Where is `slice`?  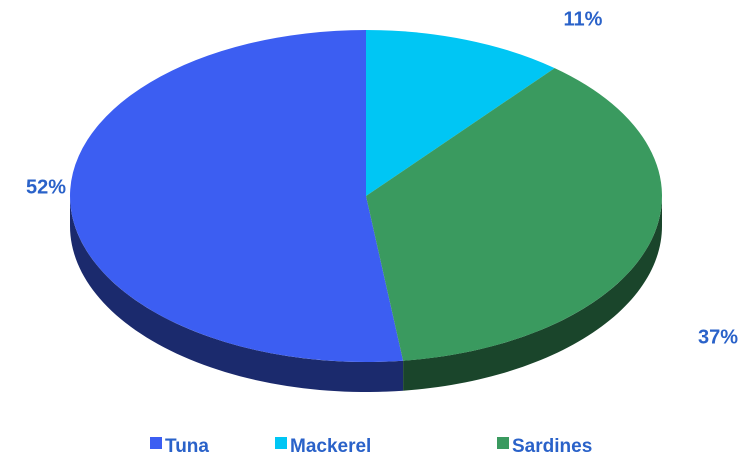
slice is located at coordinates (460, 113).